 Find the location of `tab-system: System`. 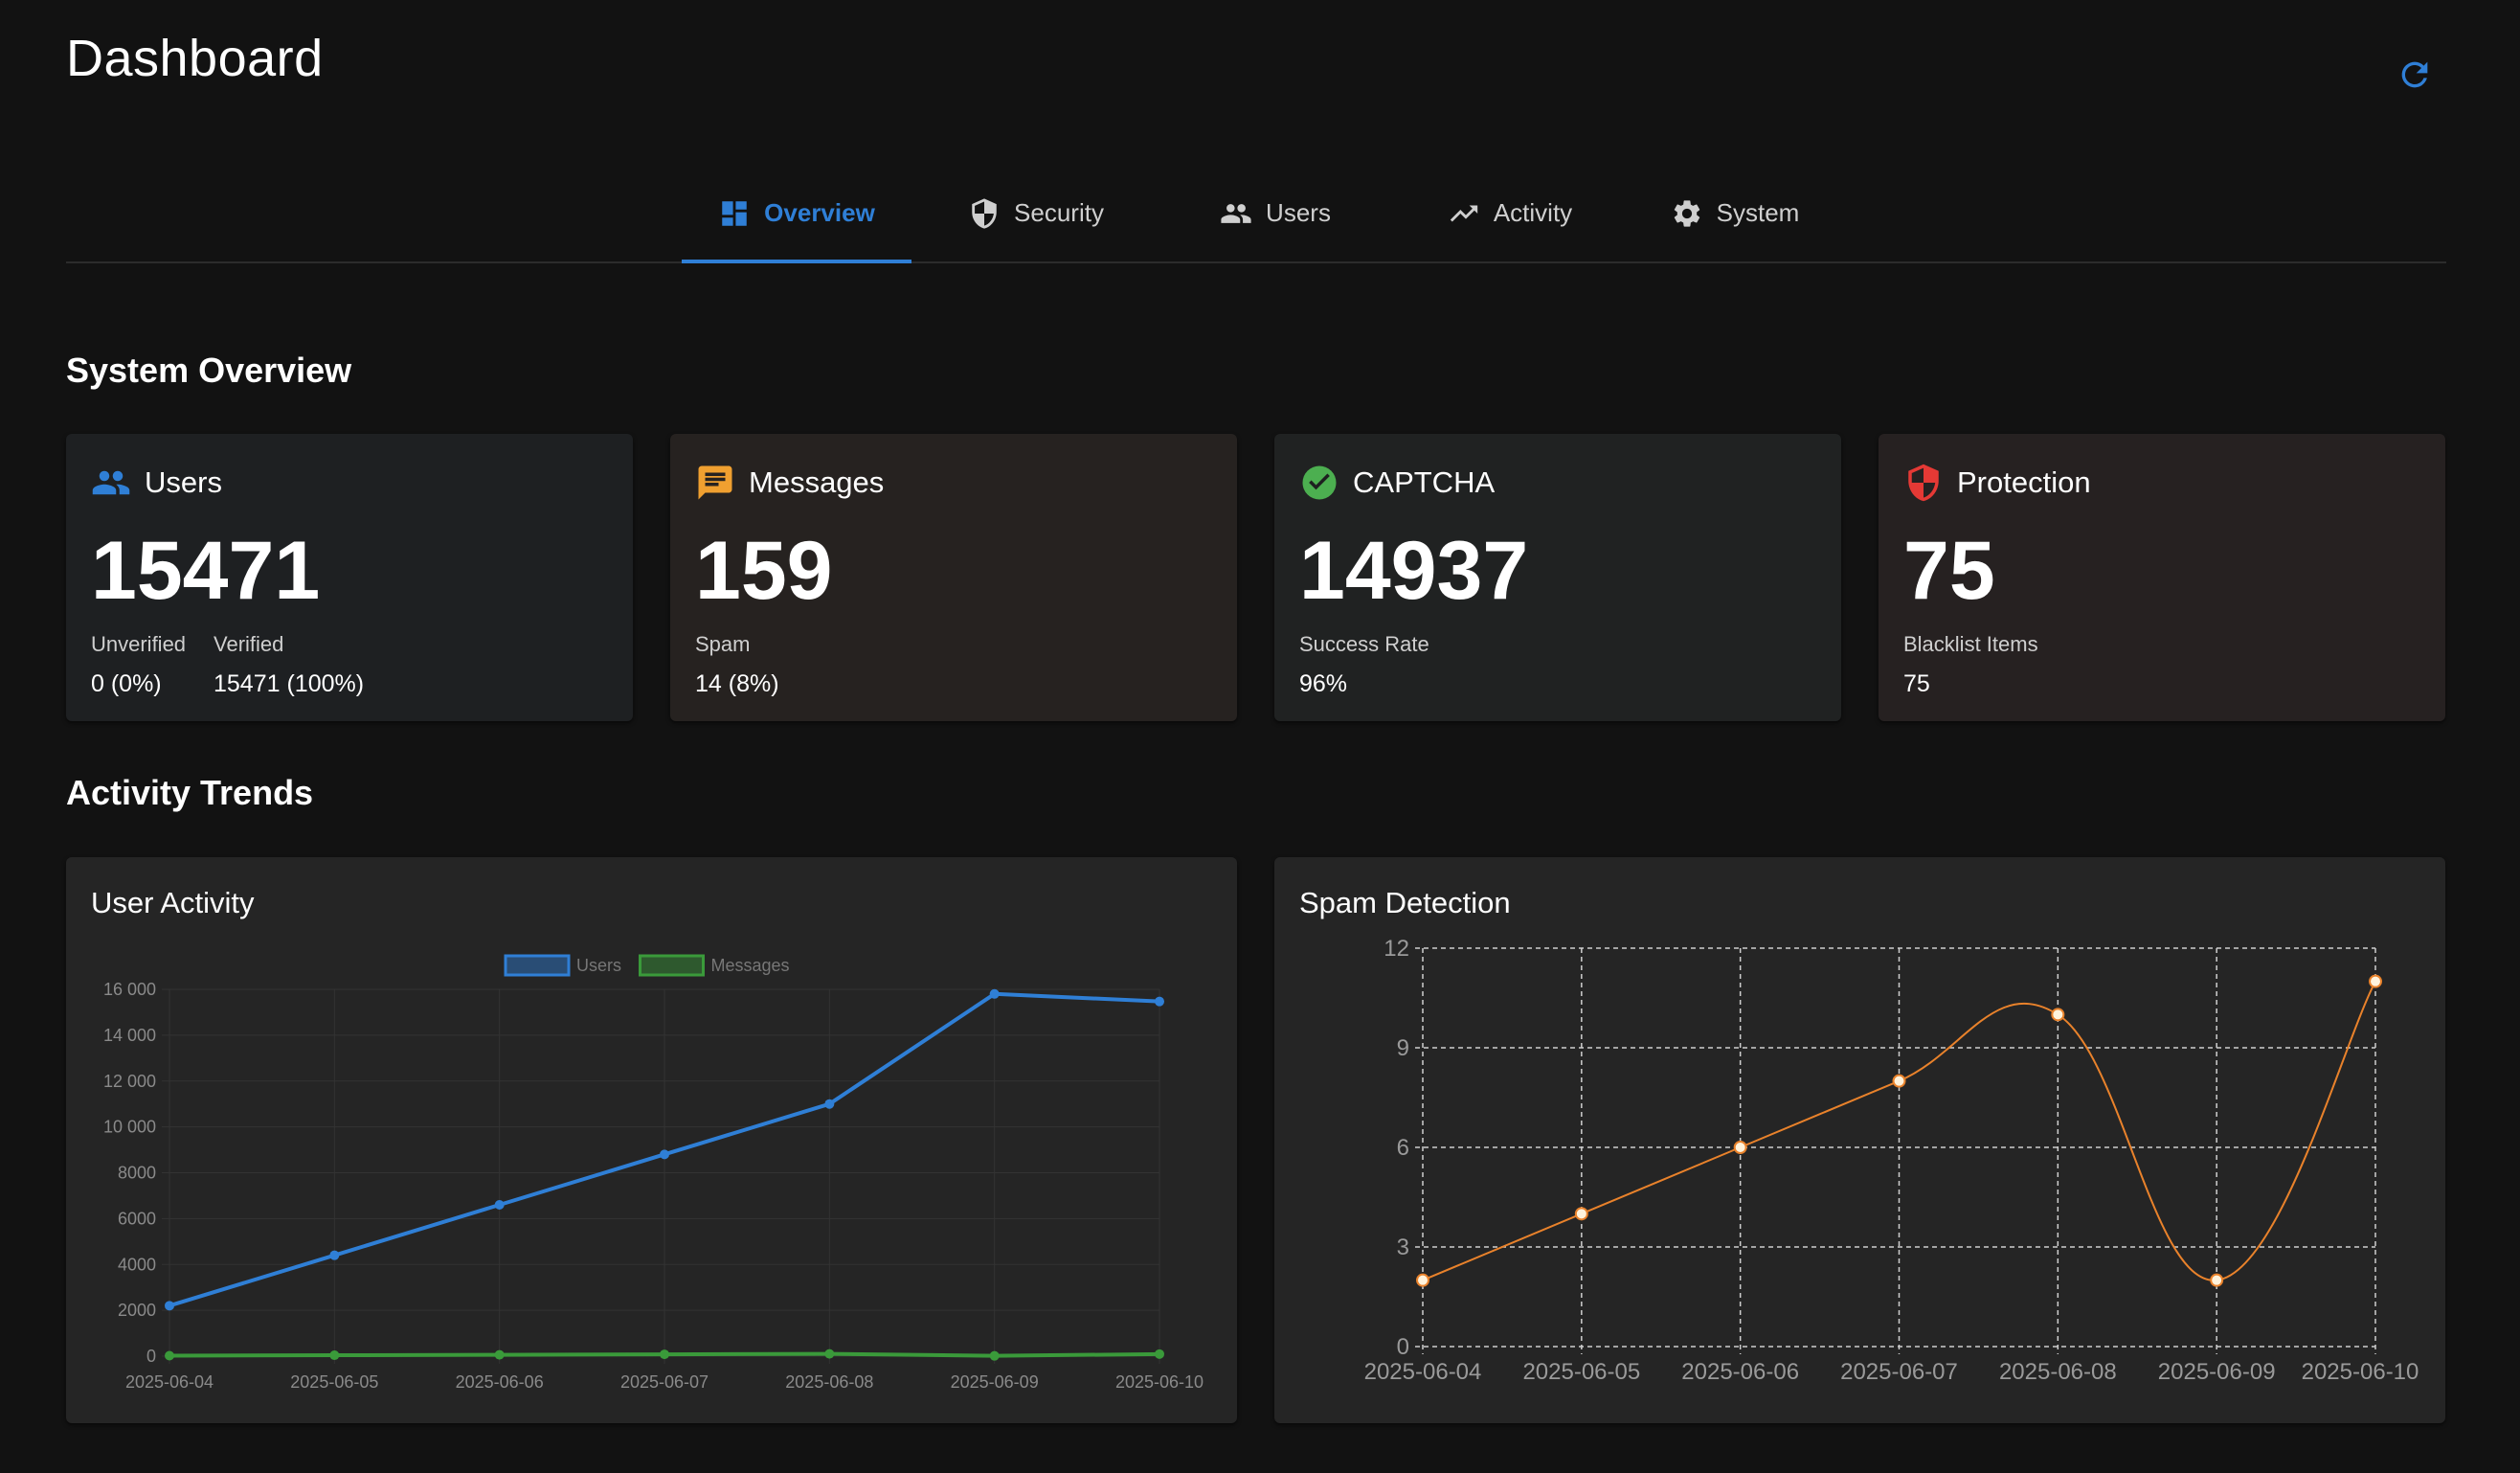

tab-system: System is located at coordinates (1735, 213).